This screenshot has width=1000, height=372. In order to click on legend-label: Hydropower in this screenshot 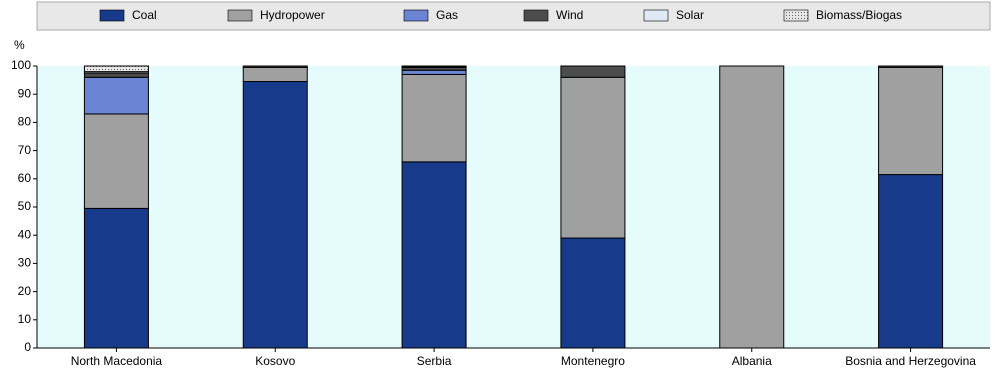, I will do `click(292, 15)`.